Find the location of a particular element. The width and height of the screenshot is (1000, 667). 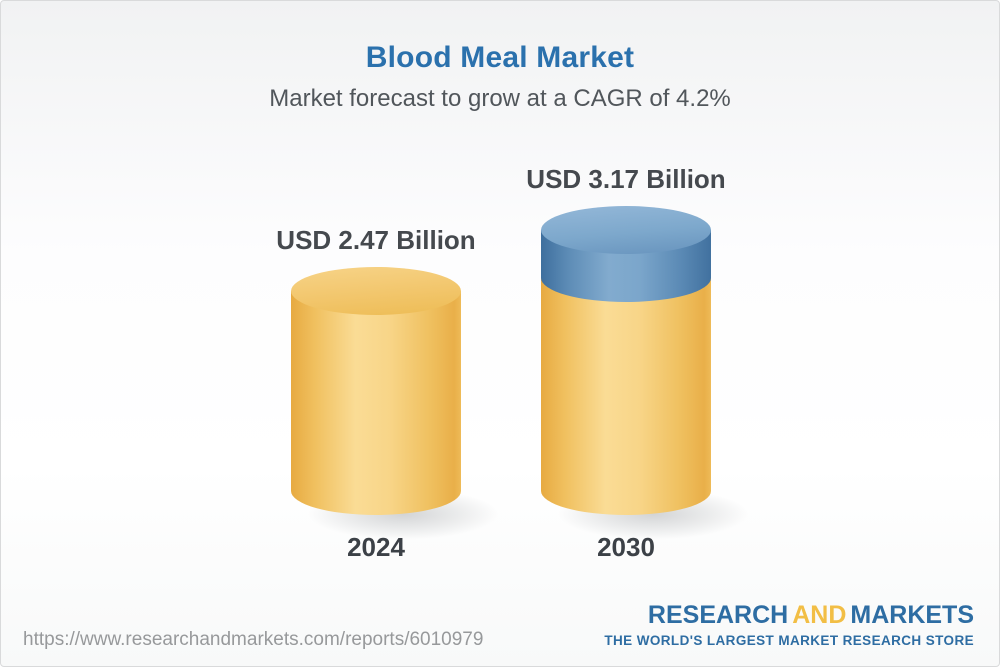

bar-2030-cylinder is located at coordinates (626, 360).